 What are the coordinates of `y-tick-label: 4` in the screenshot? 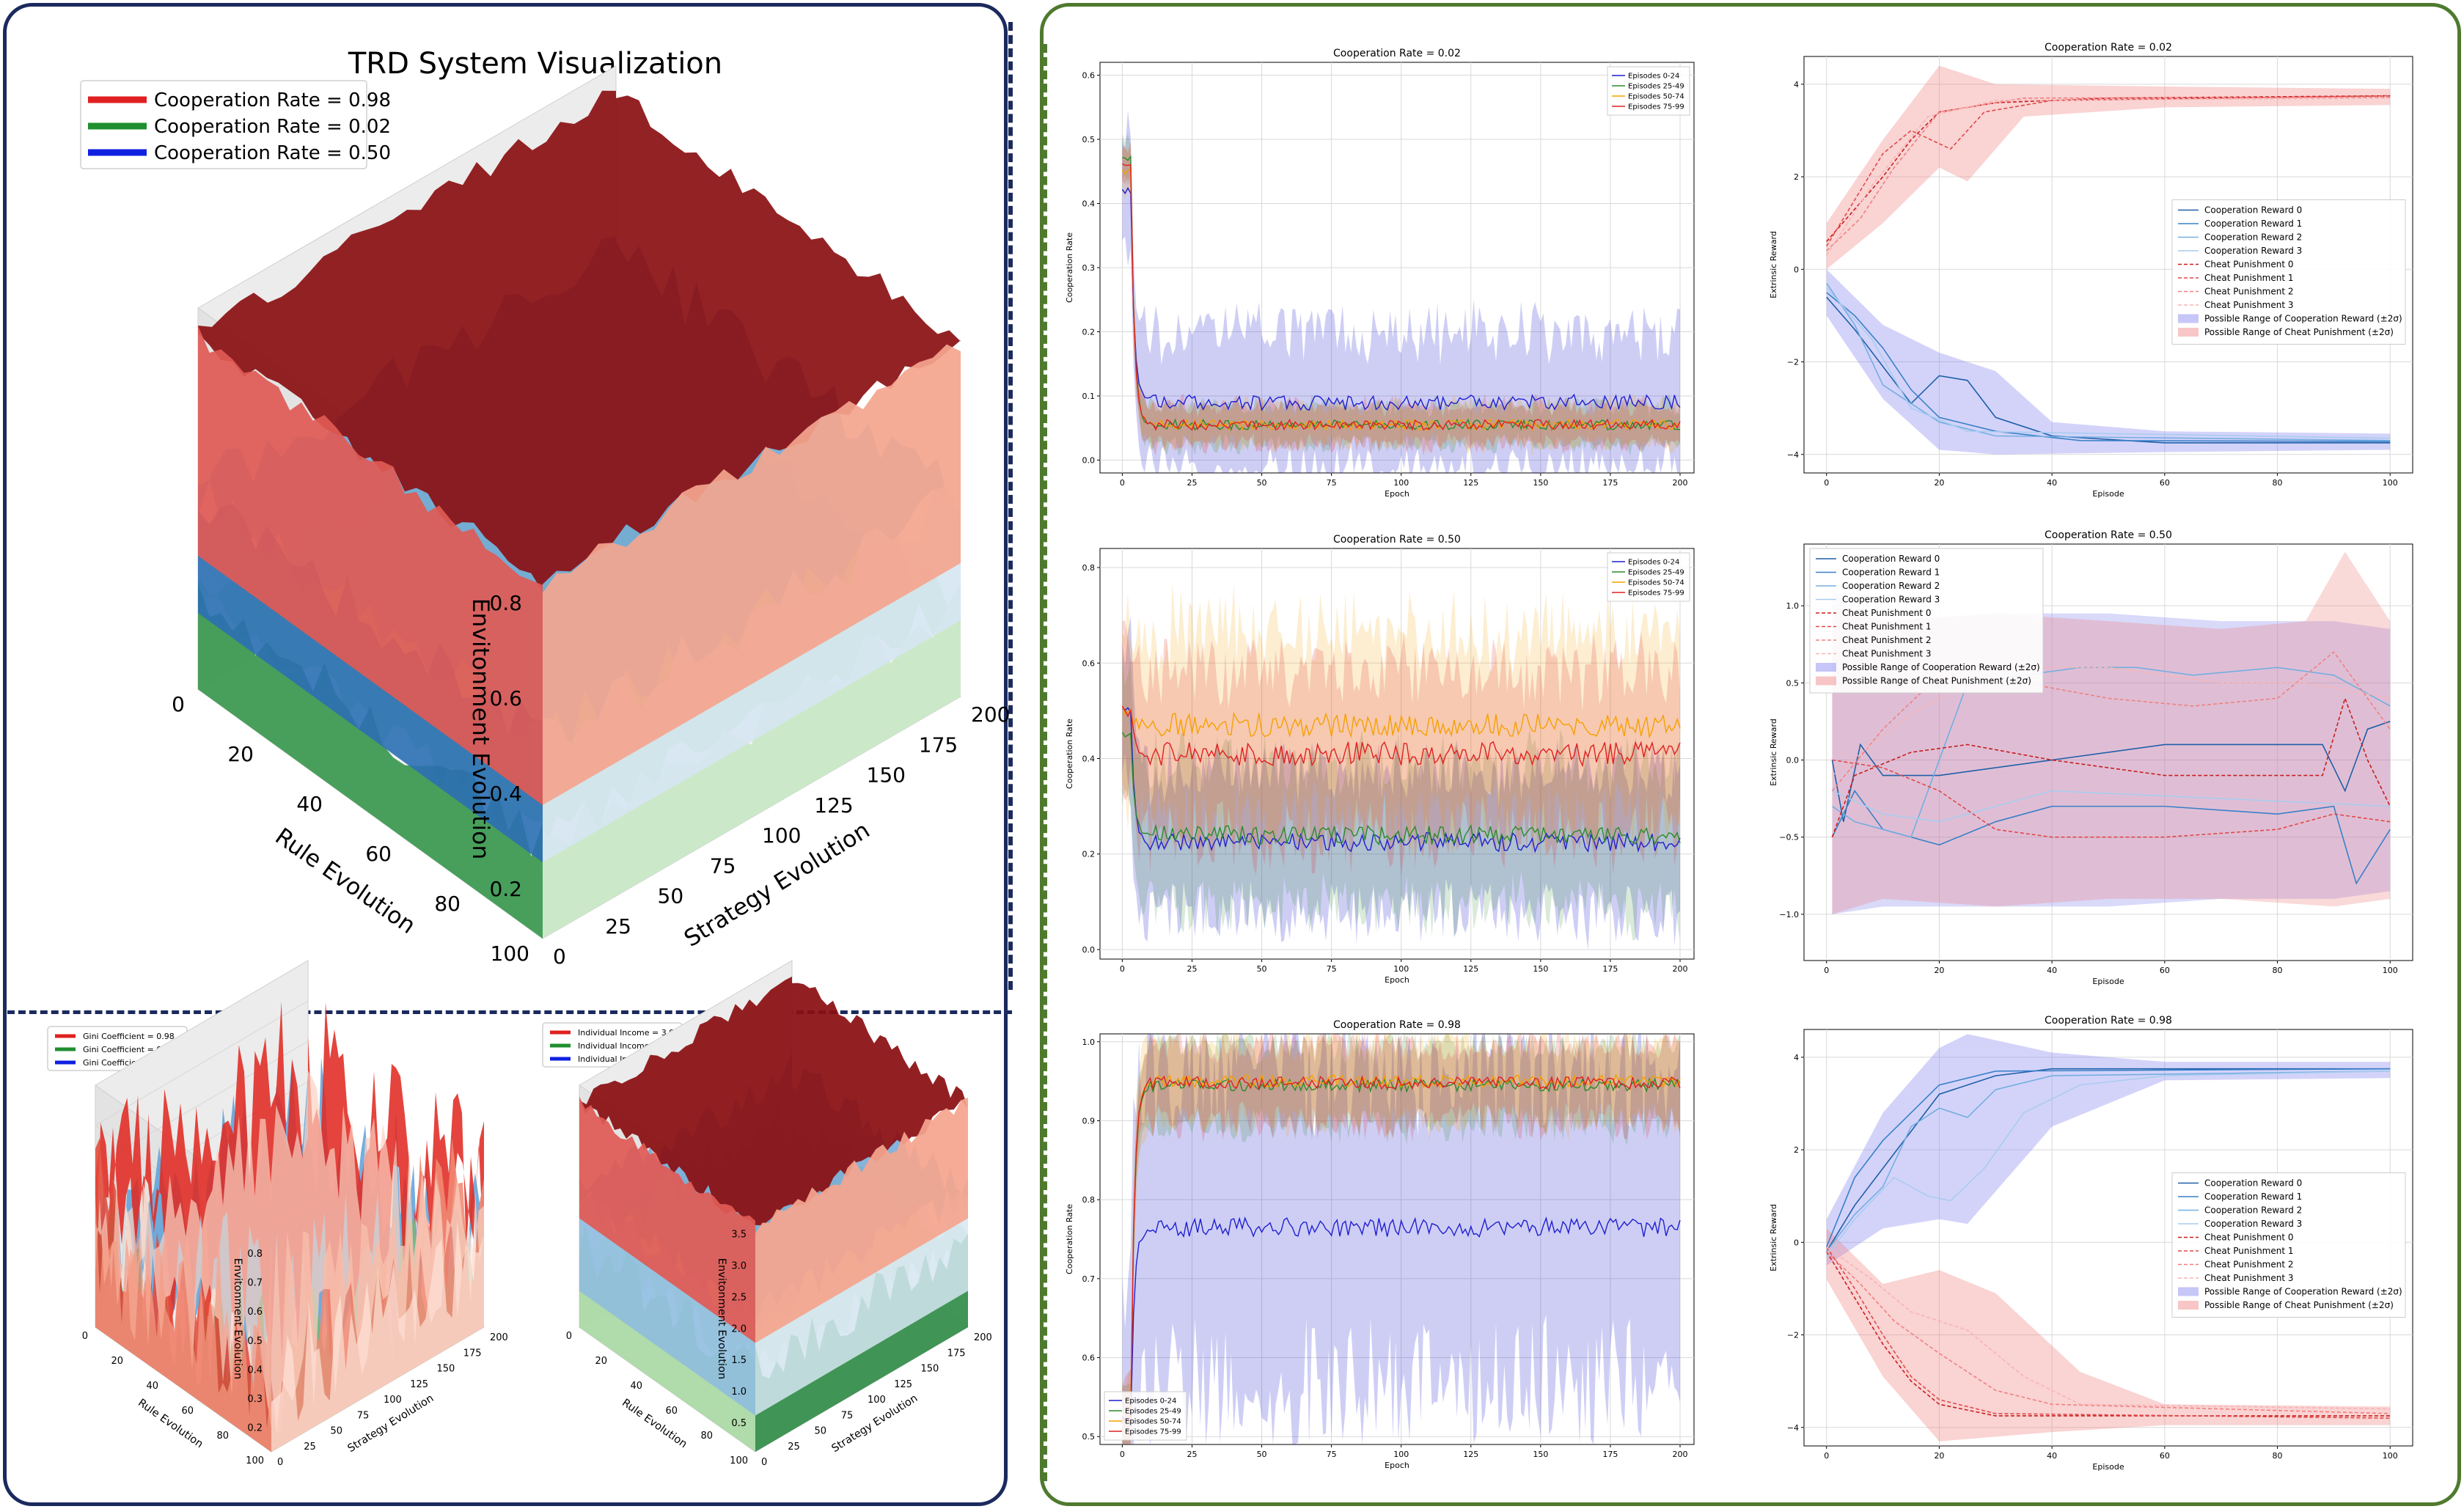 It's located at (1796, 85).